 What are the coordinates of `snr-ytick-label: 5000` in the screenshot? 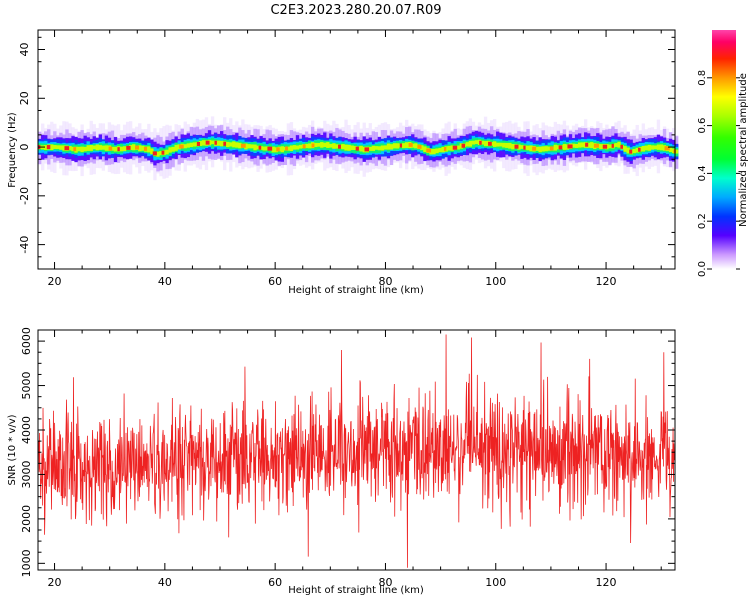 It's located at (26, 386).